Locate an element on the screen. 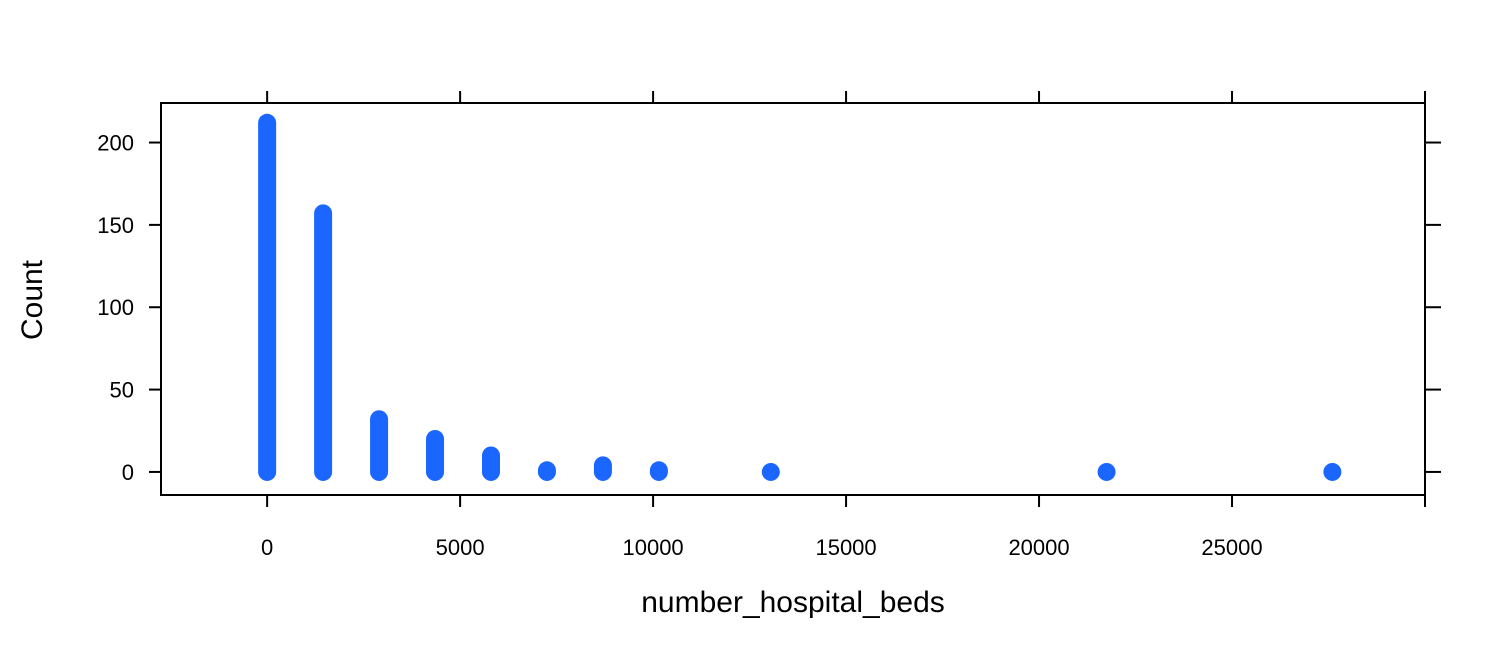  y-tick-label: 150 is located at coordinates (115, 225).